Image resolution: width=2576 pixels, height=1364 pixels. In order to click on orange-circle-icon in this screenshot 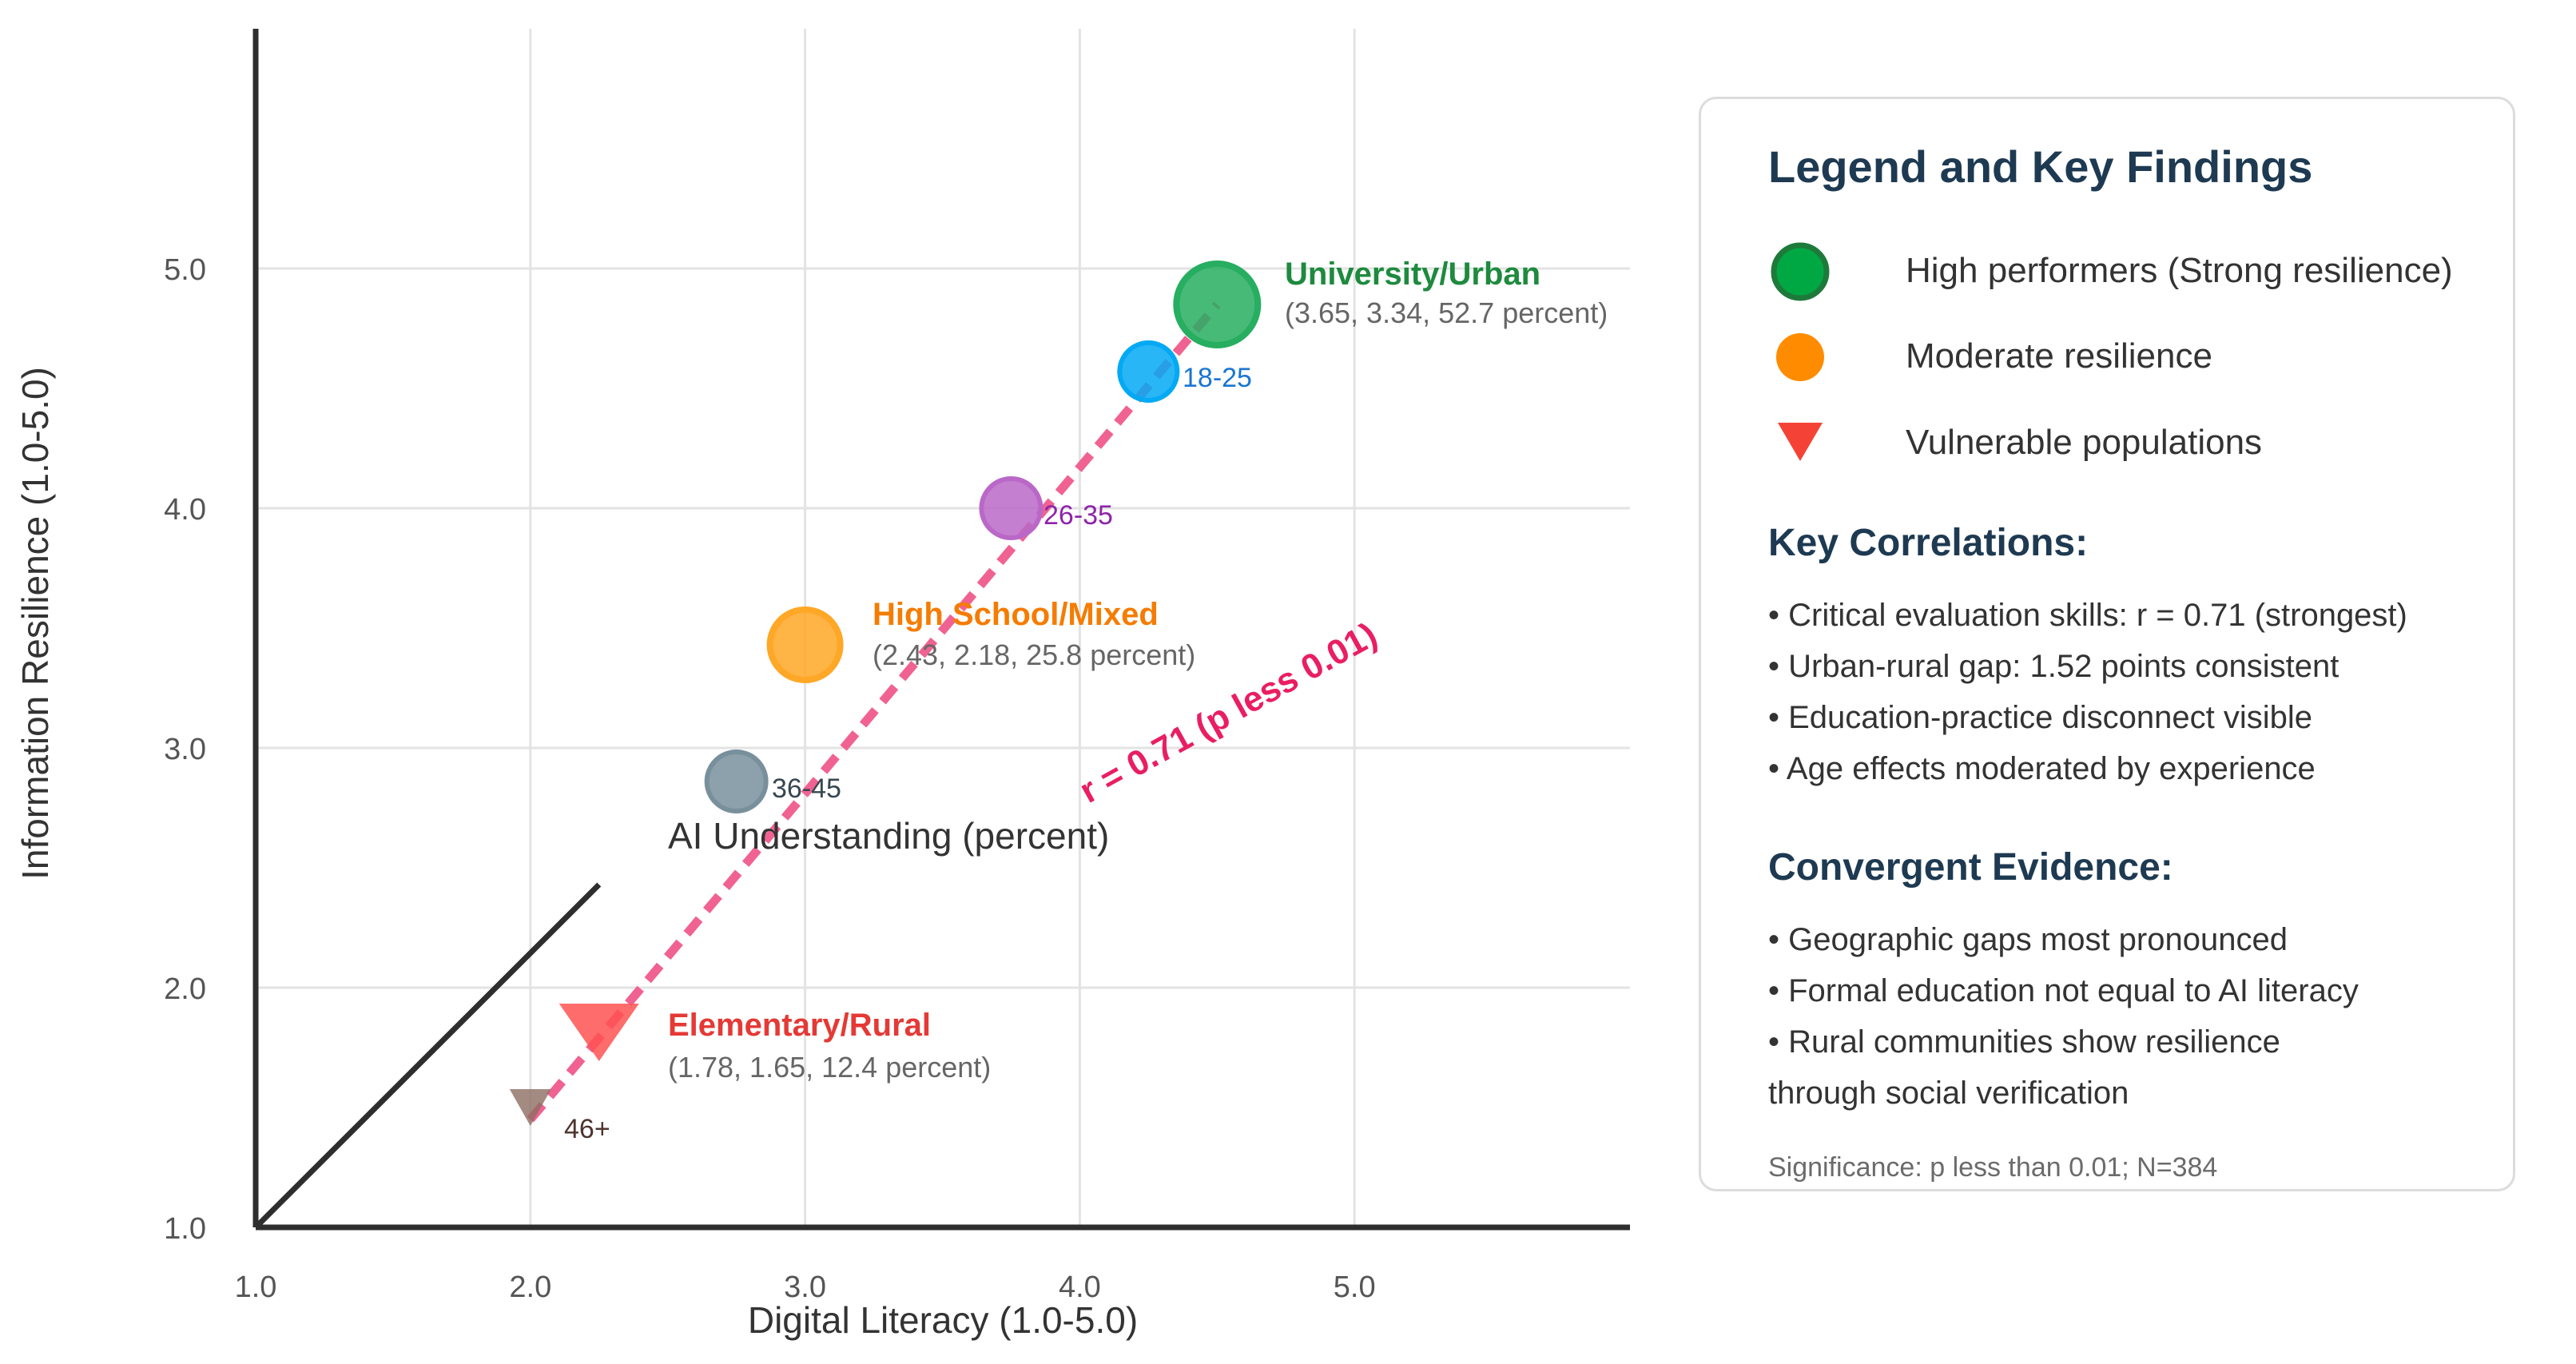, I will do `click(1800, 357)`.